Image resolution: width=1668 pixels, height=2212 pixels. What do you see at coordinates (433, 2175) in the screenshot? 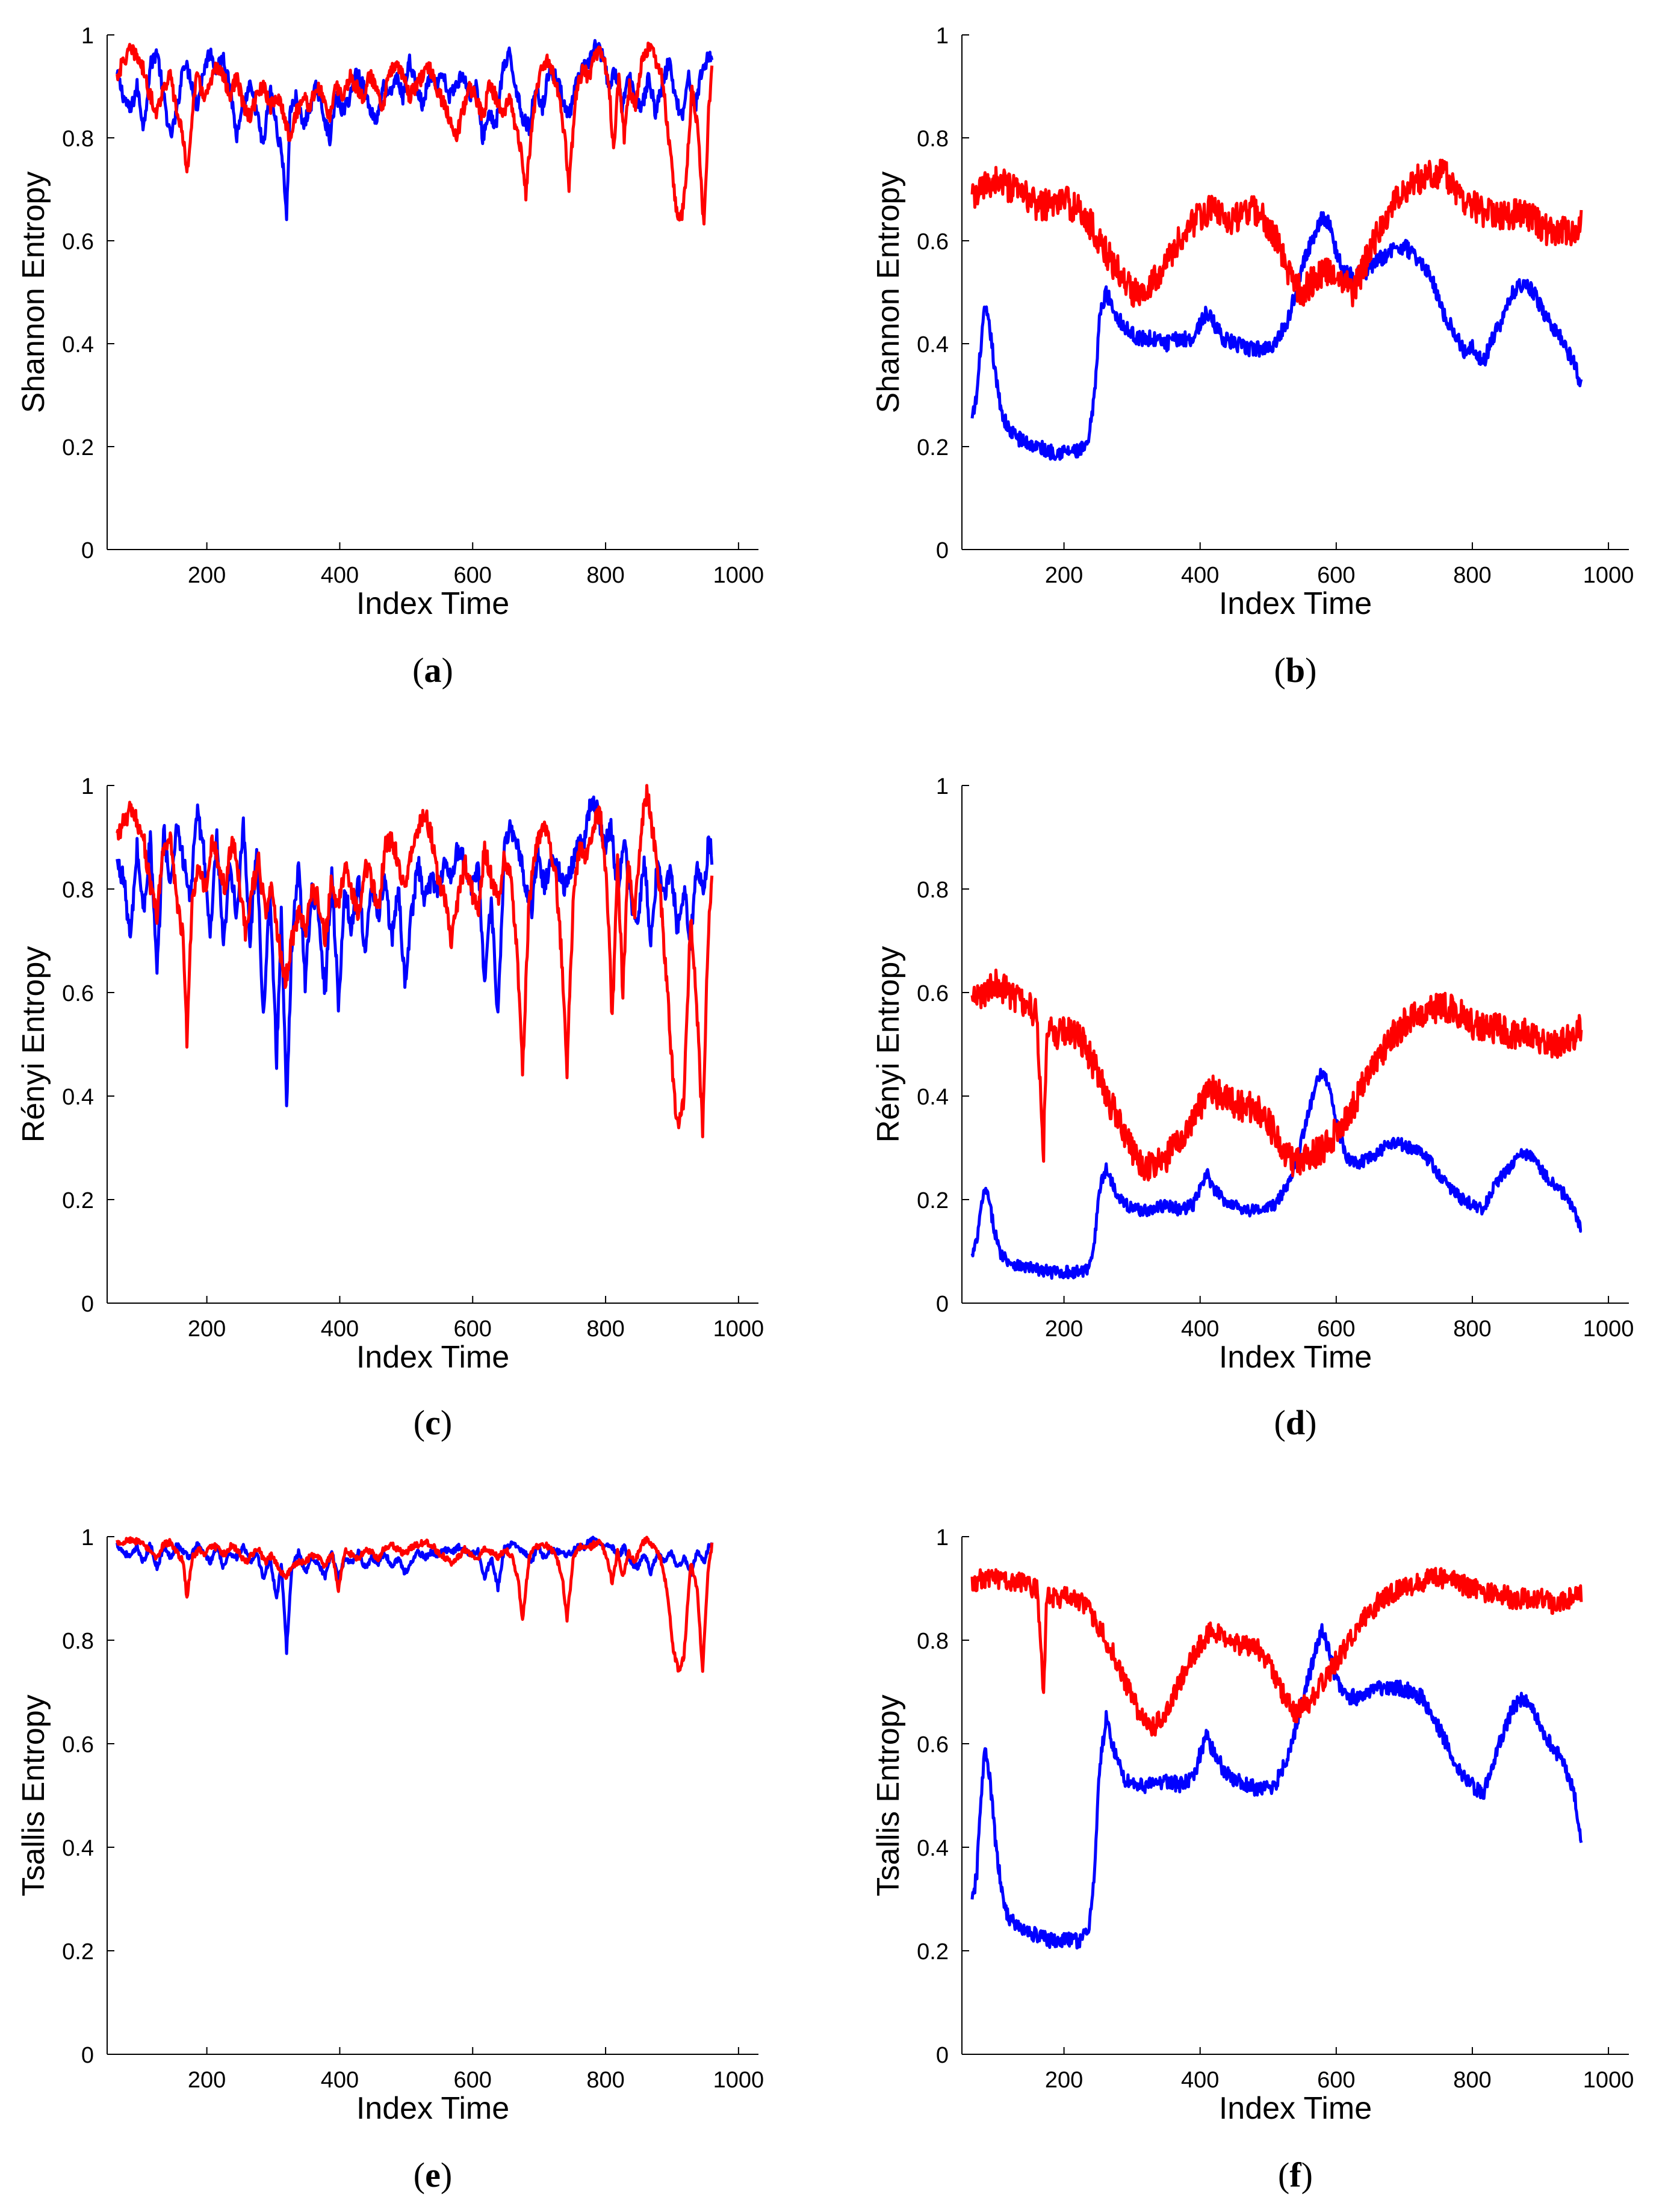
I see `panel-caption: (e)` at bounding box center [433, 2175].